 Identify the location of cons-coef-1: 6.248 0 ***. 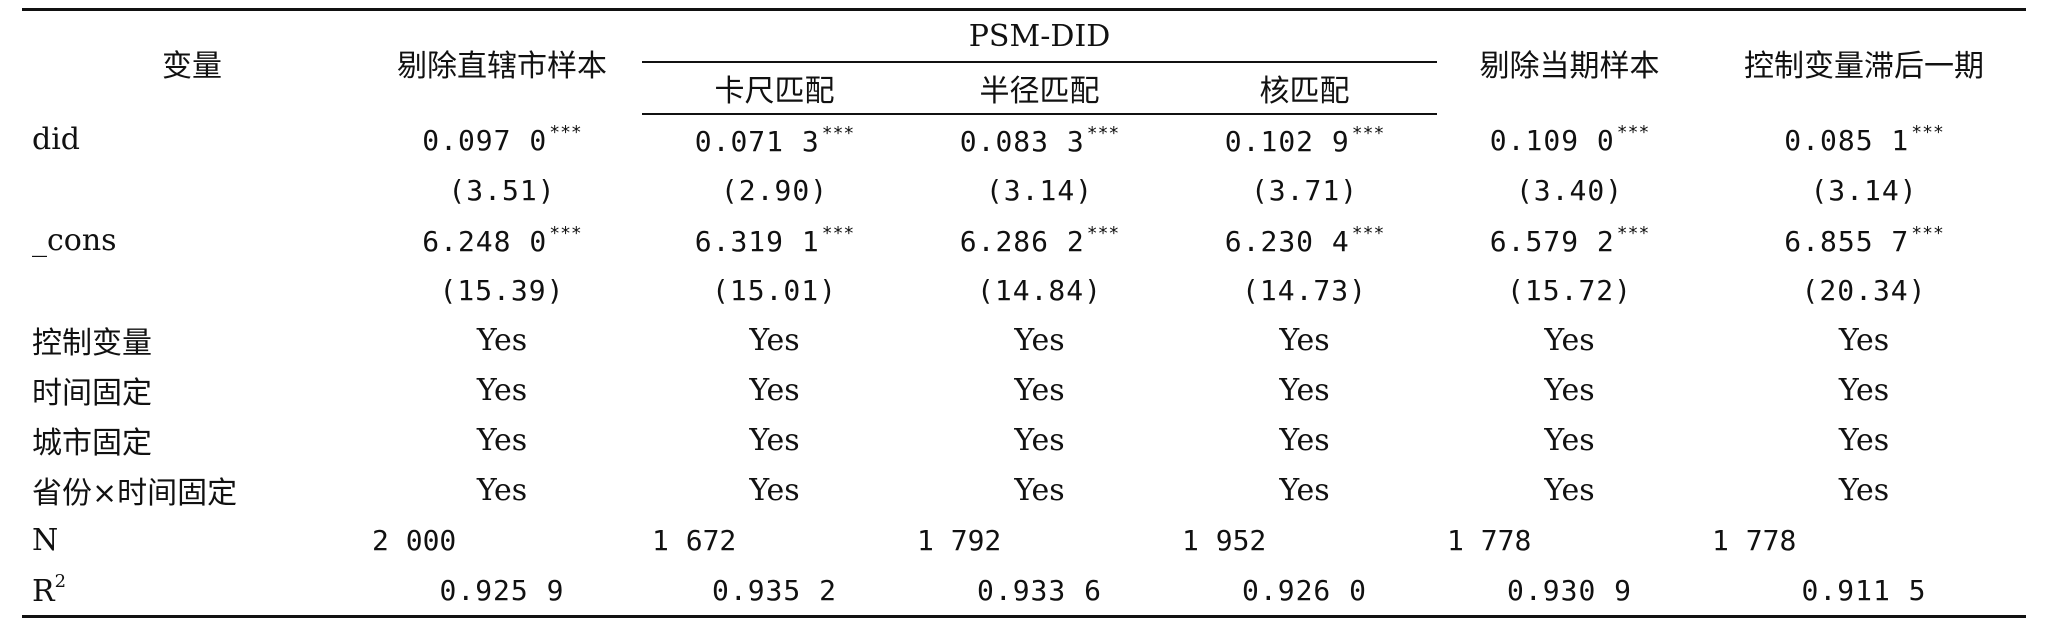
(502, 240).